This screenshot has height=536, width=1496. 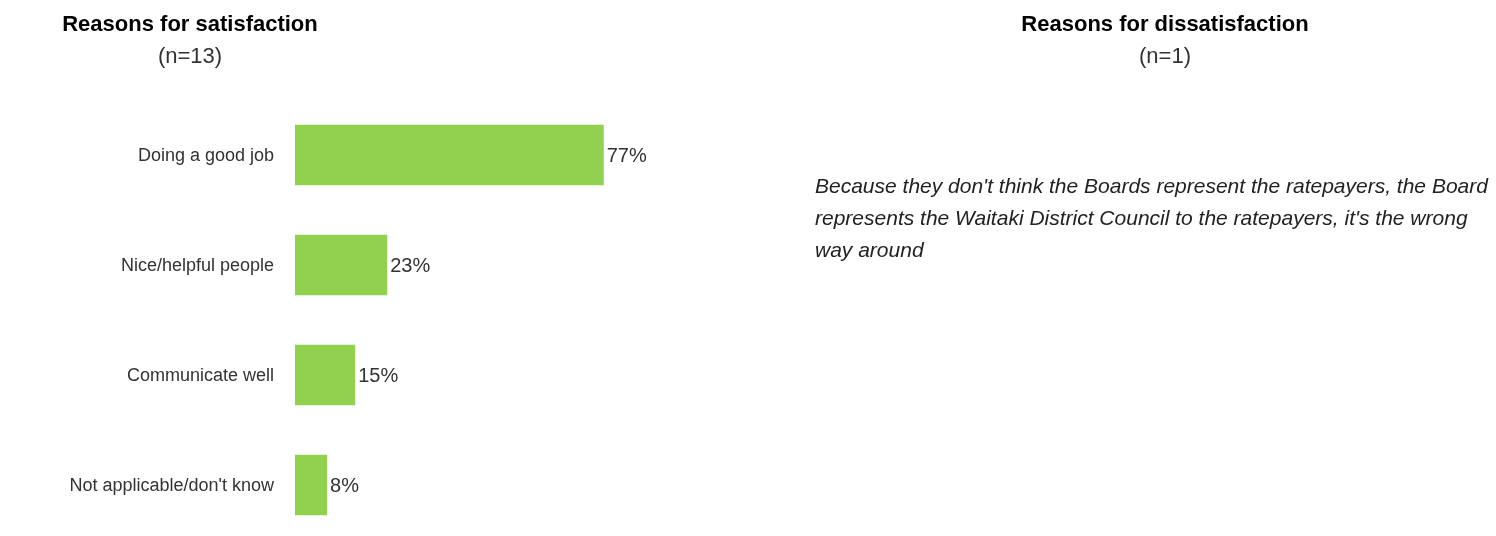 What do you see at coordinates (410, 265) in the screenshot?
I see `data-label: 23%` at bounding box center [410, 265].